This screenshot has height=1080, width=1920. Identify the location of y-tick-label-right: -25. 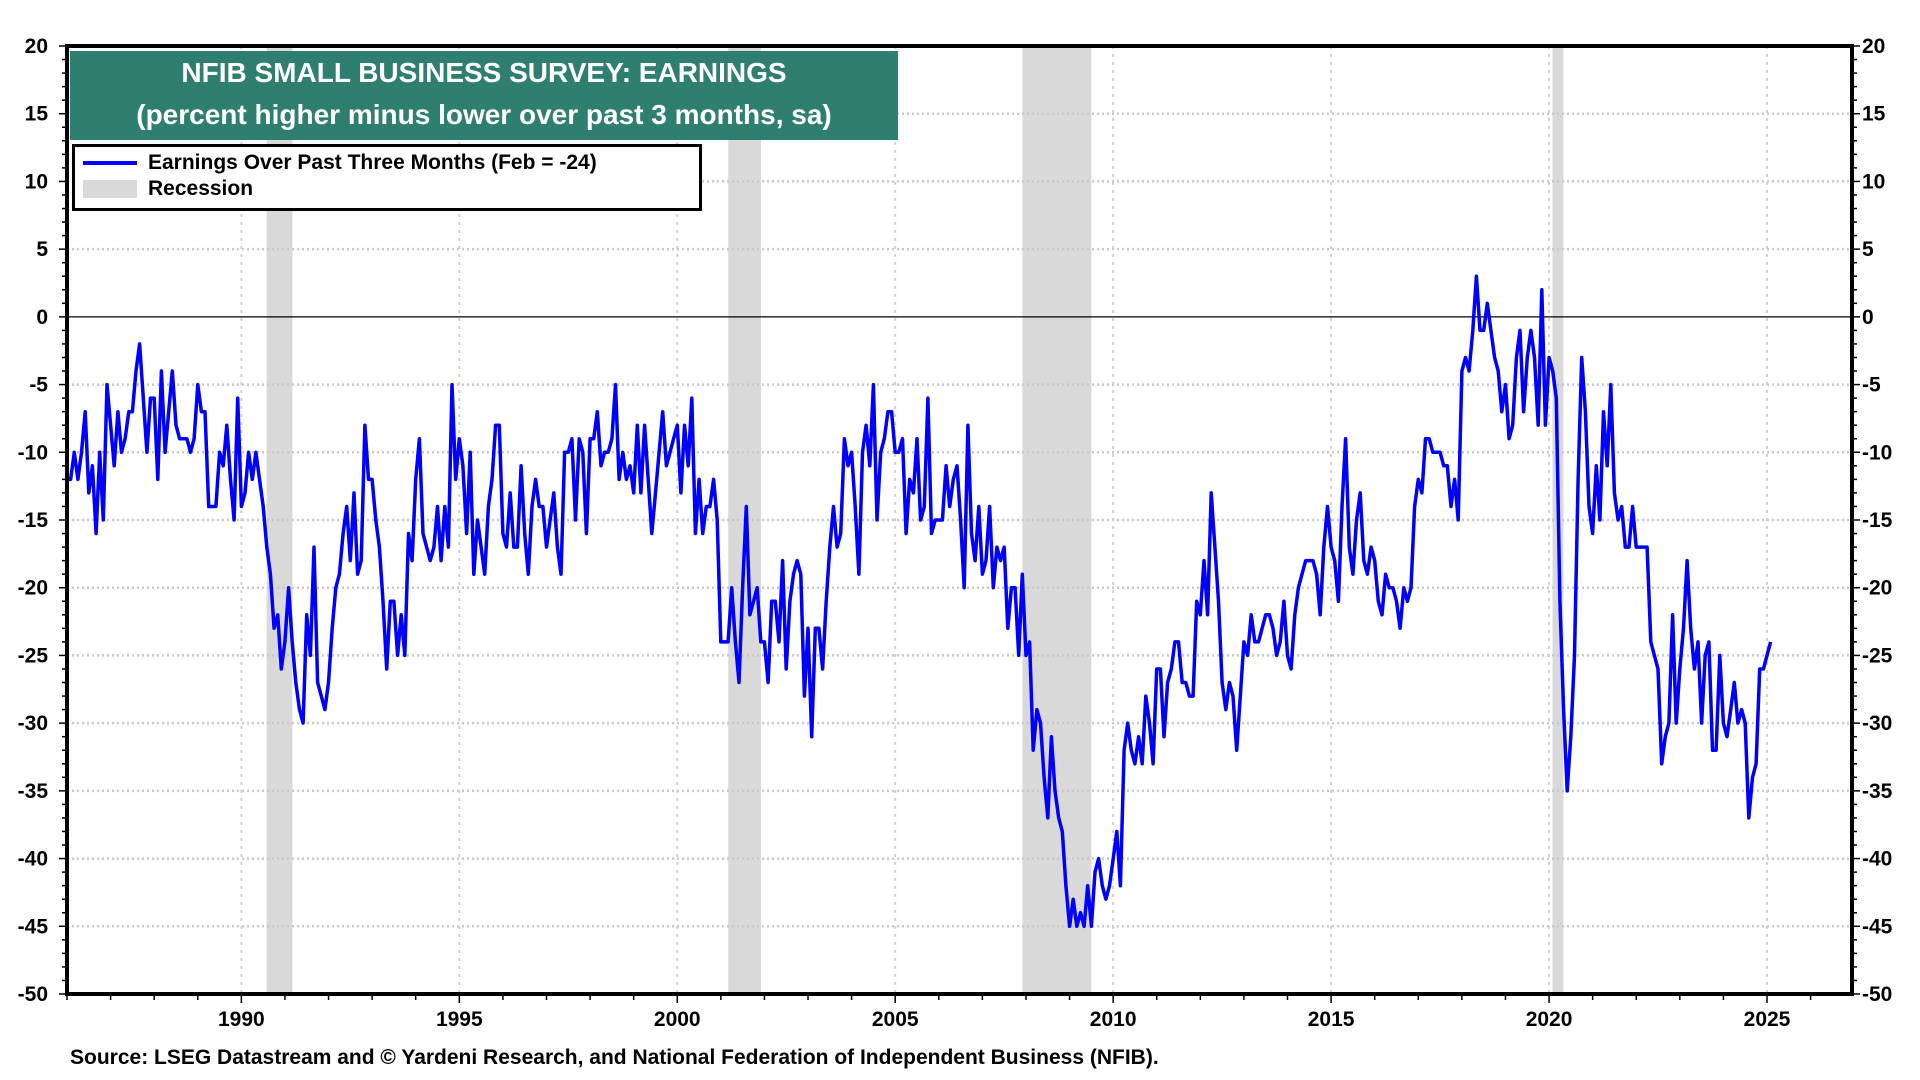
(1877, 655).